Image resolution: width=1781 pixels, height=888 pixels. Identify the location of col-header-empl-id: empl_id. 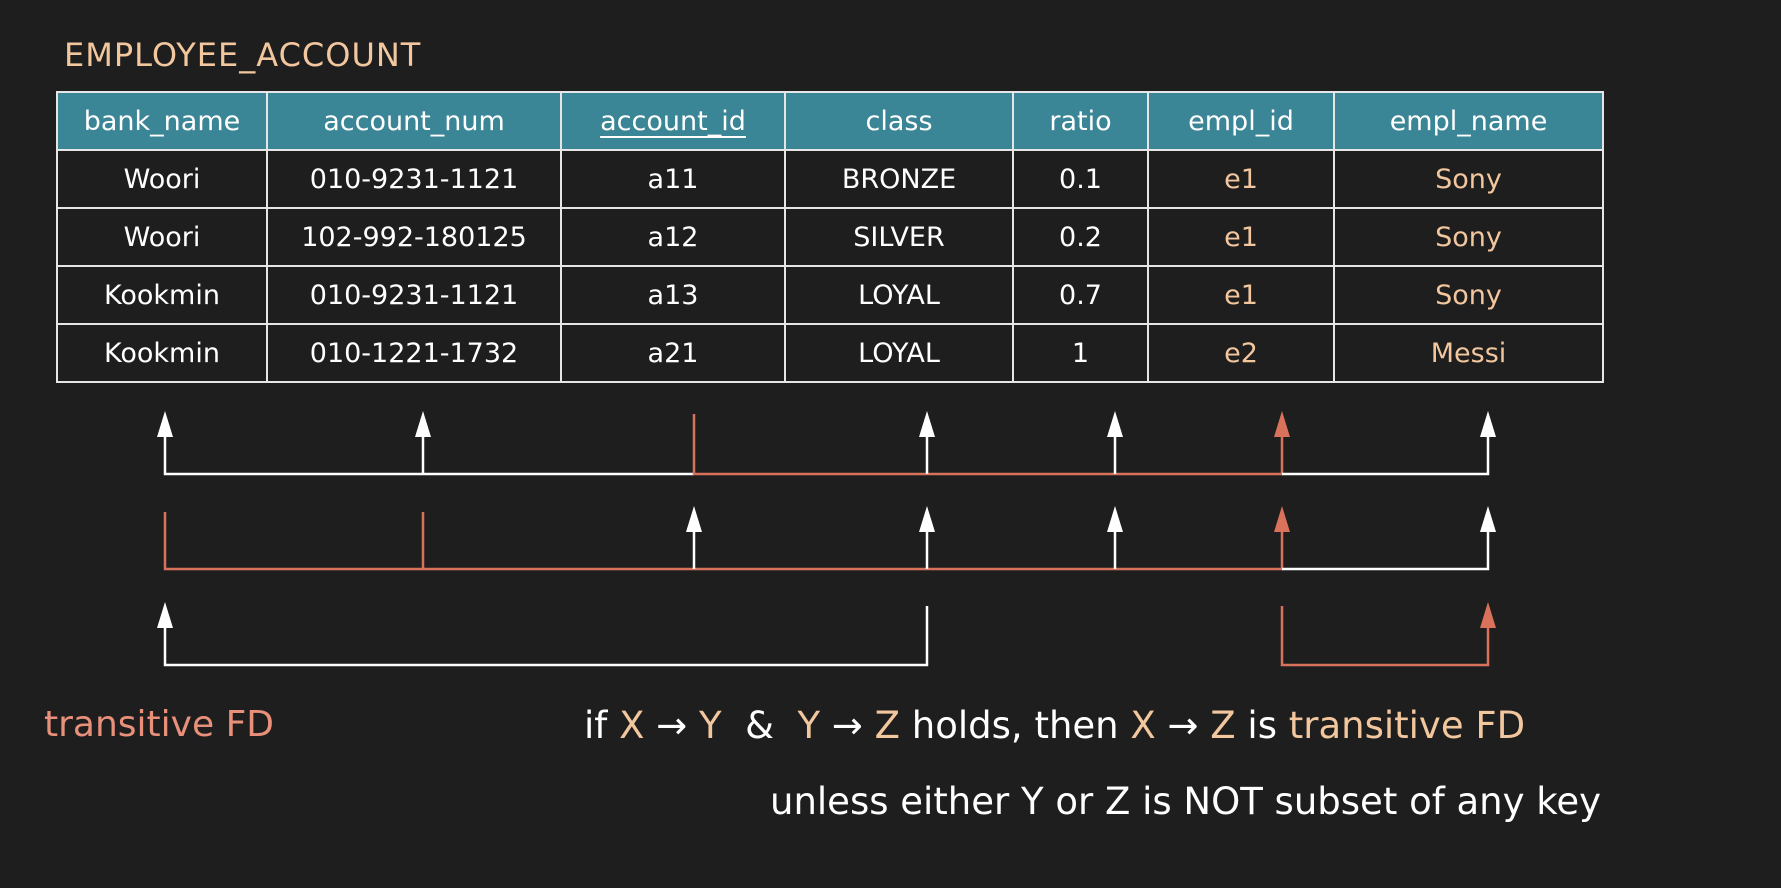
(1241, 121).